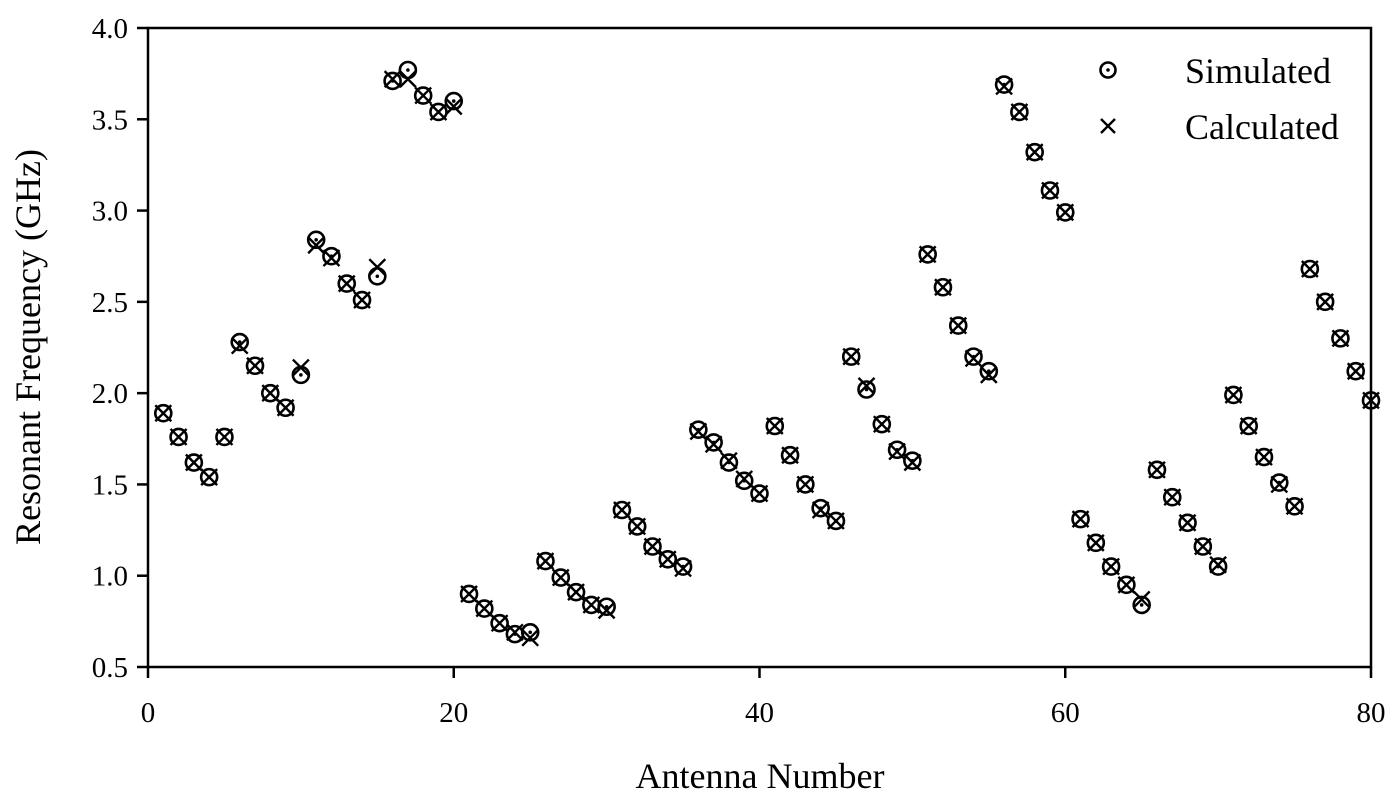  I want to click on y-axis: 0.5 1.0 1.5 2.0 2.5 3.0 3.5 4.0, so click(120, 348).